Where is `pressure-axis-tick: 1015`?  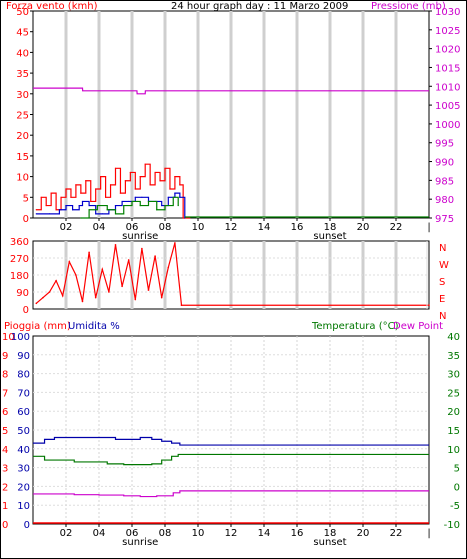
pressure-axis-tick: 1015 is located at coordinates (447, 68).